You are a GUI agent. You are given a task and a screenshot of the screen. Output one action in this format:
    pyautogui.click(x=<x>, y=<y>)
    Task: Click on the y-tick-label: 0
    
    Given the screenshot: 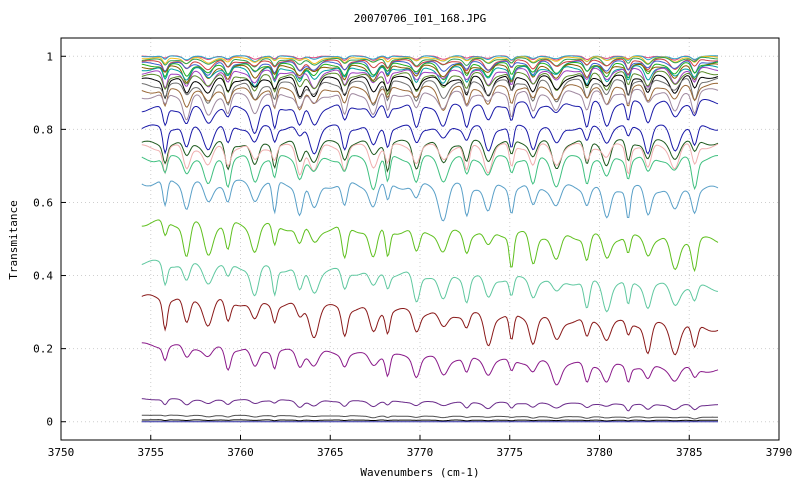 What is the action you would take?
    pyautogui.click(x=49, y=422)
    